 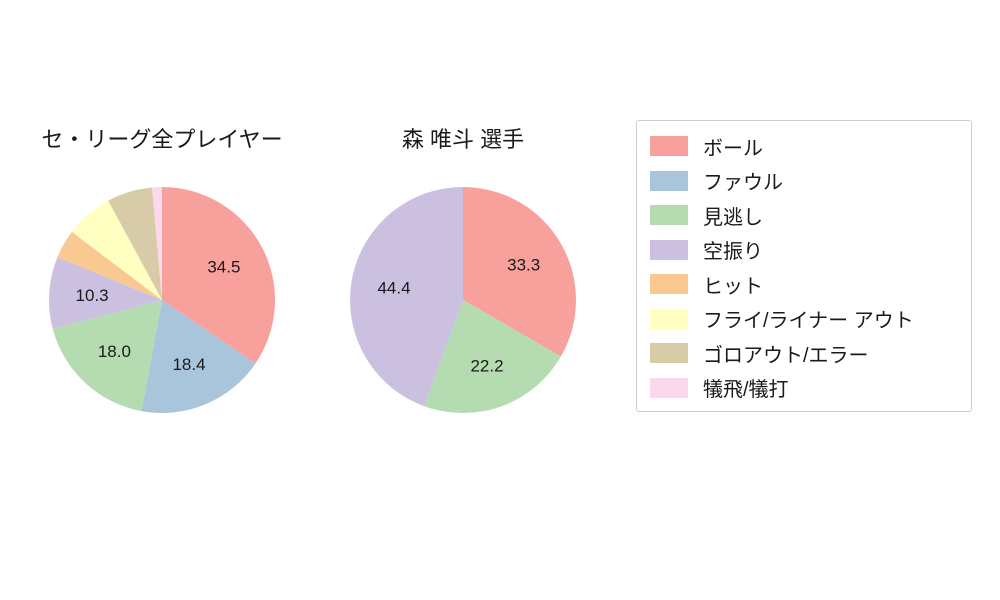 What do you see at coordinates (188, 364) in the screenshot?
I see `pie-value-label: 18.4` at bounding box center [188, 364].